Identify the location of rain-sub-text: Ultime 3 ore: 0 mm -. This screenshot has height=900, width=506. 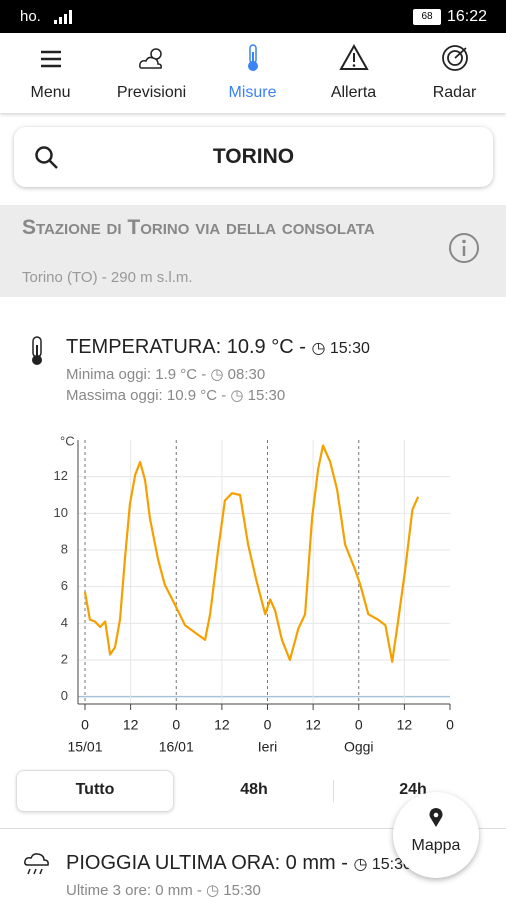
(136, 890).